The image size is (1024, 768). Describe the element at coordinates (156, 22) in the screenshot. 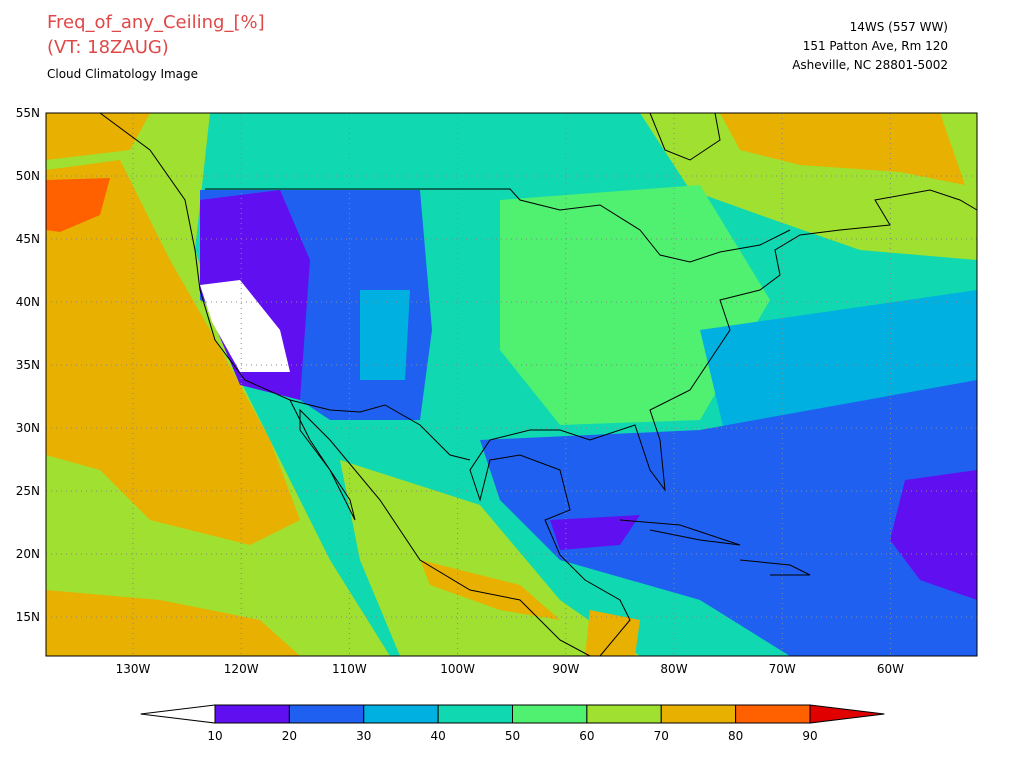

I see `title: Freq_of_any_Ceiling_[%]` at that location.